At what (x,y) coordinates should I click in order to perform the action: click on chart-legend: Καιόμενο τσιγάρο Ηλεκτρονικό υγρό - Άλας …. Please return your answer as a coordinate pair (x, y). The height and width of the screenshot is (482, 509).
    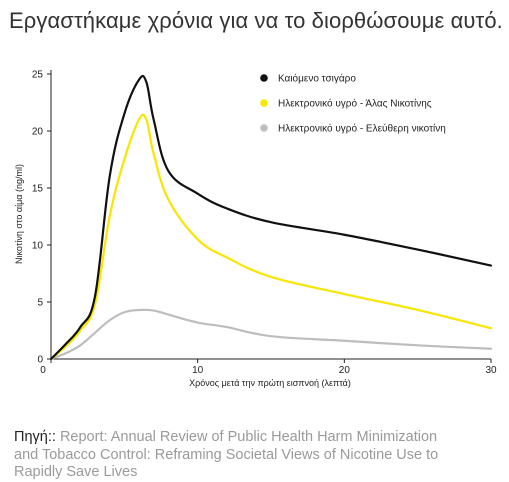
    Looking at the image, I should click on (353, 104).